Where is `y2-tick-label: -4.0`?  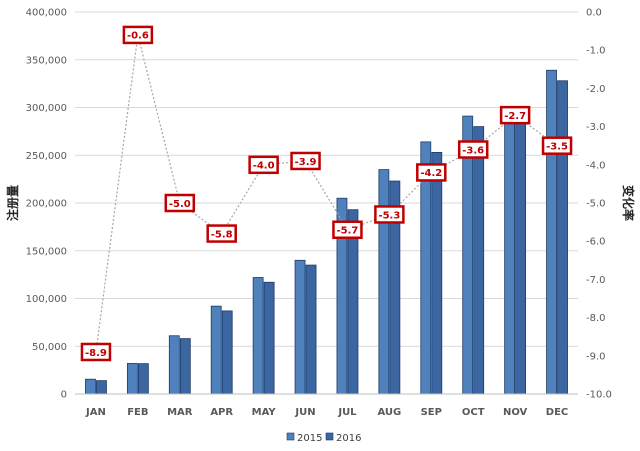
y2-tick-label: -4.0 is located at coordinates (596, 165).